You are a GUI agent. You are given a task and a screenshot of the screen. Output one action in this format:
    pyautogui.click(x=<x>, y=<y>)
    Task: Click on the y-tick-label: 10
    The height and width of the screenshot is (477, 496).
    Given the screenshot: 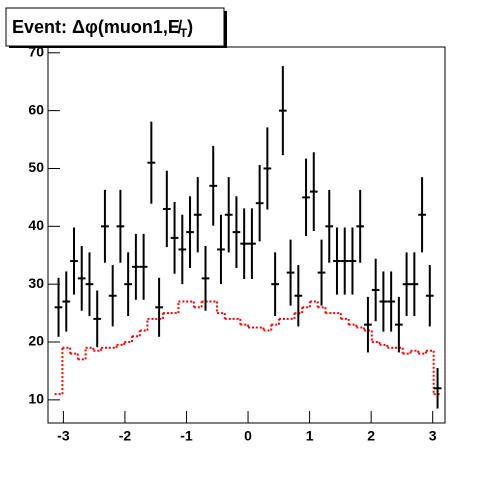 What is the action you would take?
    pyautogui.click(x=36, y=399)
    